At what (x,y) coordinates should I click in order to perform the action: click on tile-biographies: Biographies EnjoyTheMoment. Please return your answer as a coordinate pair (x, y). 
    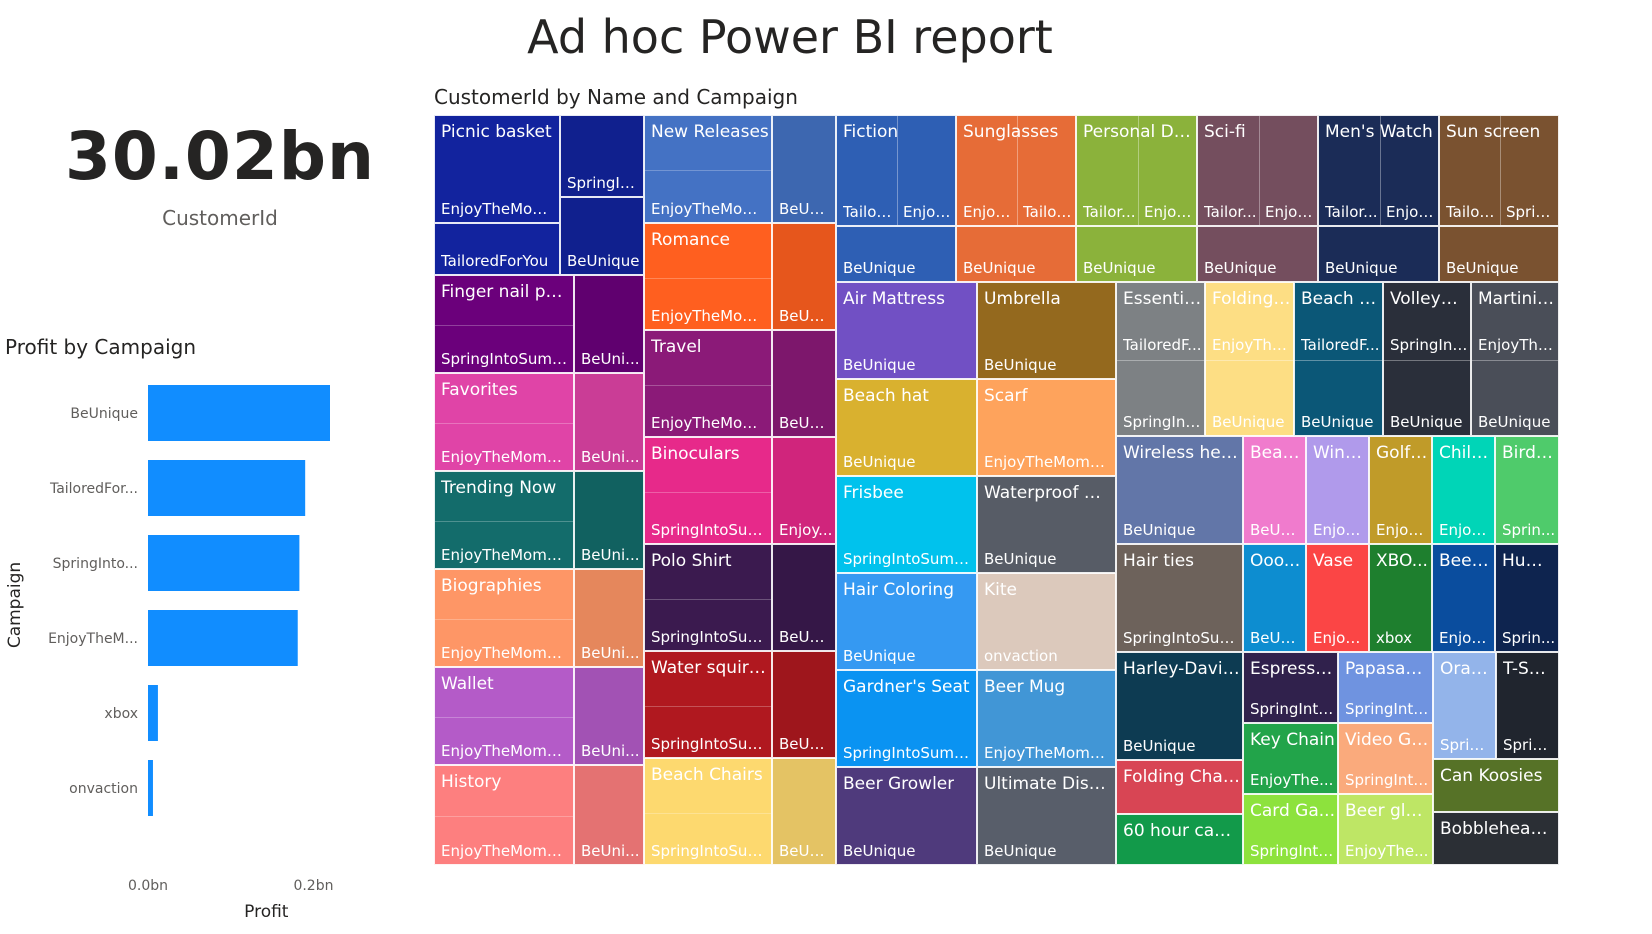
    Looking at the image, I should click on (504, 618).